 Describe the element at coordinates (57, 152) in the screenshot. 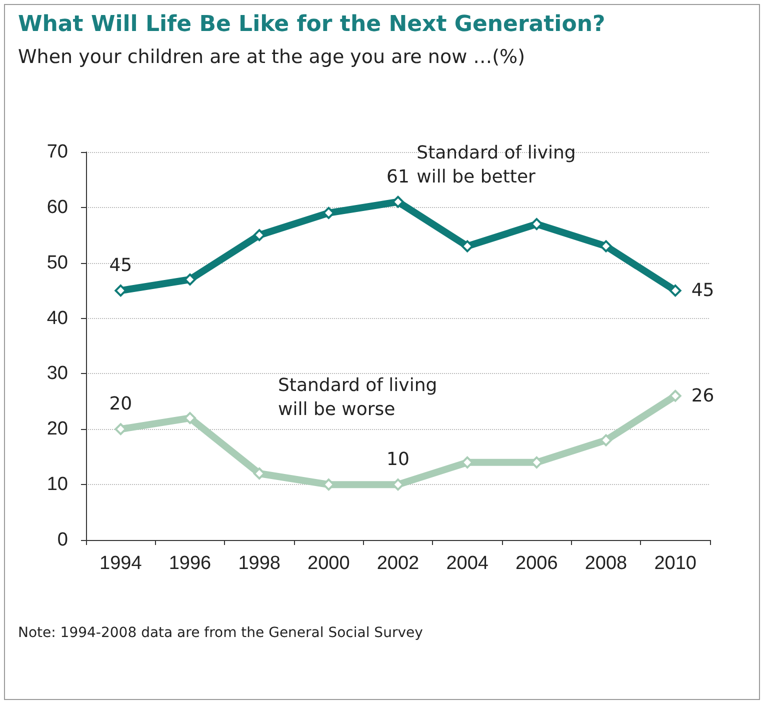

I see `y-tick-label: 70` at that location.